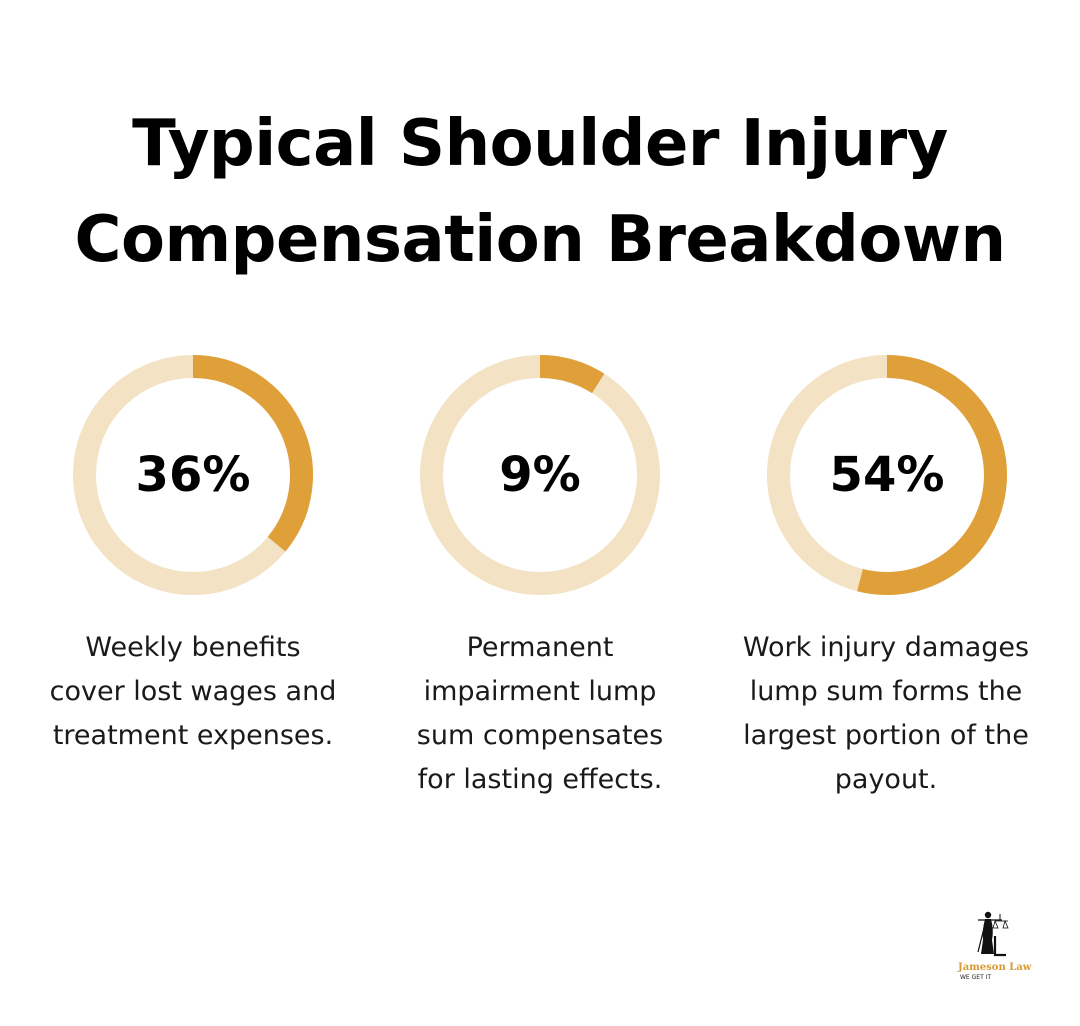 The image size is (1080, 1026). I want to click on description-line: payout., so click(886, 779).